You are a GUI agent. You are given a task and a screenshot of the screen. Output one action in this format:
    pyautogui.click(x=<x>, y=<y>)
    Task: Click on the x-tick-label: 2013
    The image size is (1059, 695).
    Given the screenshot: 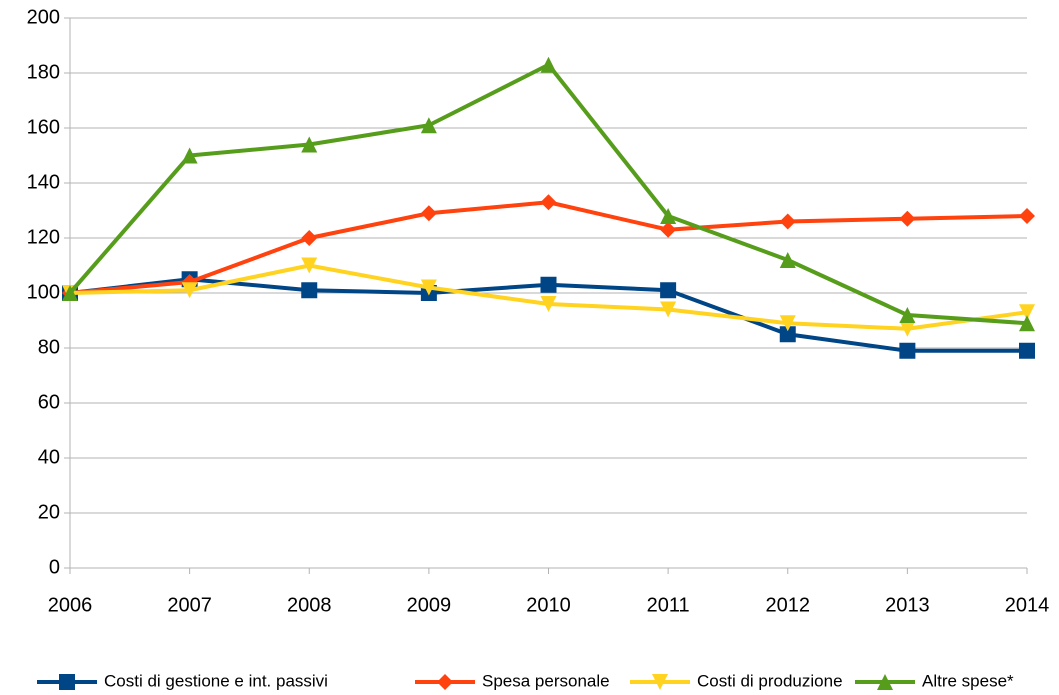 What is the action you would take?
    pyautogui.click(x=907, y=605)
    